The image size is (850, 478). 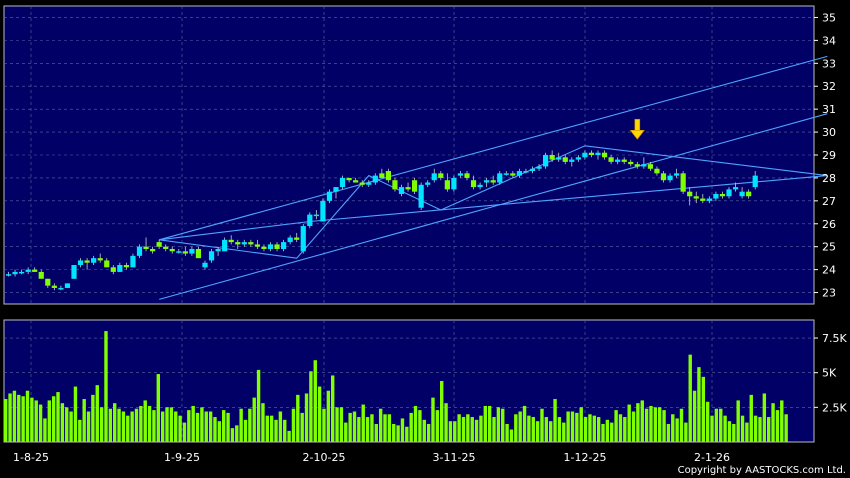 What do you see at coordinates (829, 270) in the screenshot?
I see `price-tick-label: 24` at bounding box center [829, 270].